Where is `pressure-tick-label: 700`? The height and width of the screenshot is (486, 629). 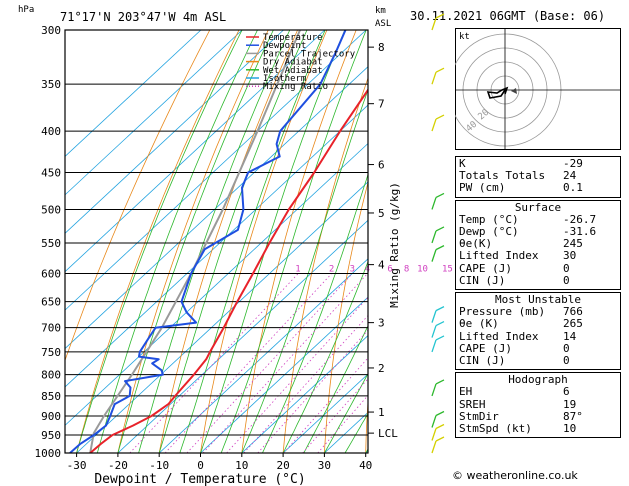 pressure-tick-label: 700 is located at coordinates (51, 328).